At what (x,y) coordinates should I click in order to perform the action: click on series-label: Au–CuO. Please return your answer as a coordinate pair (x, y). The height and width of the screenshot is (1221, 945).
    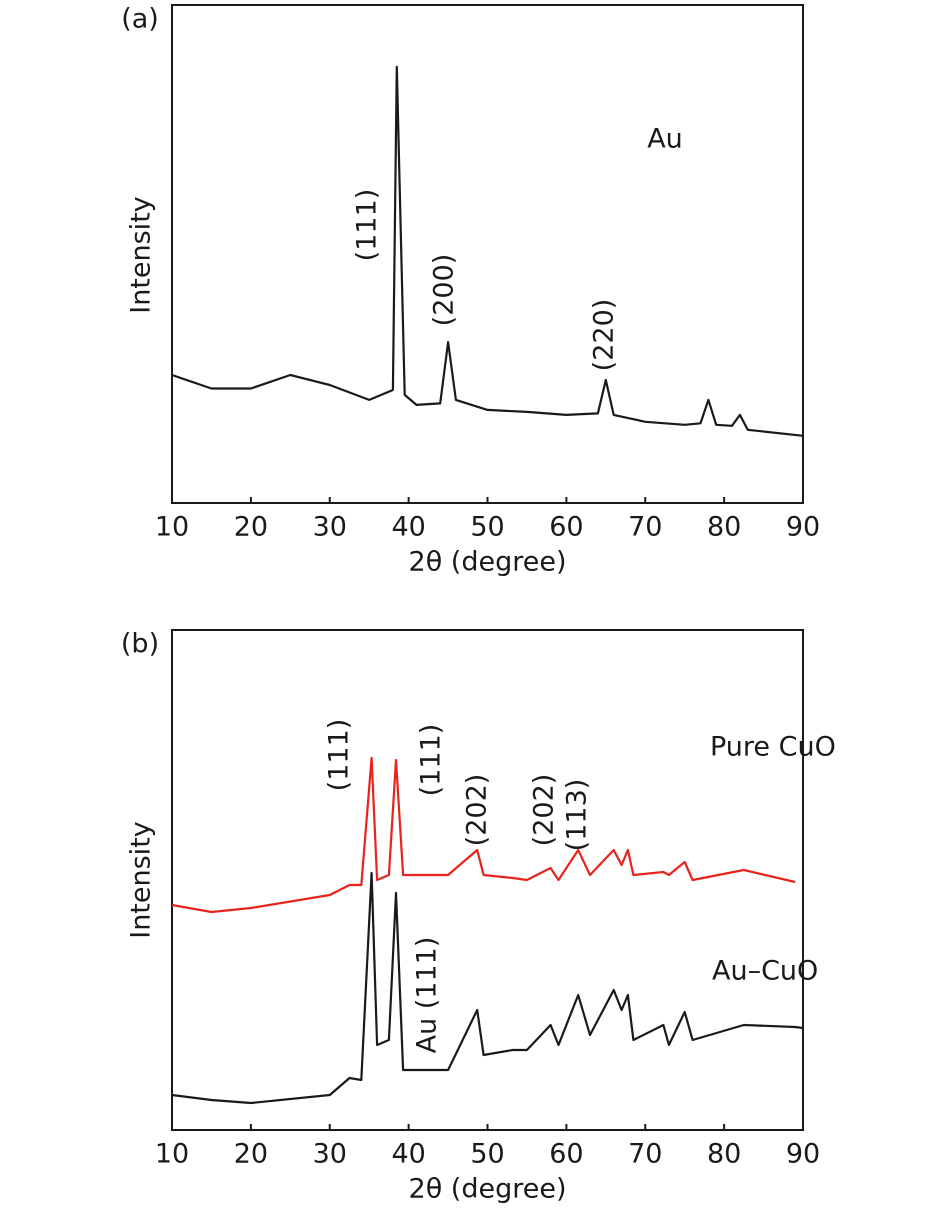
    Looking at the image, I should click on (765, 971).